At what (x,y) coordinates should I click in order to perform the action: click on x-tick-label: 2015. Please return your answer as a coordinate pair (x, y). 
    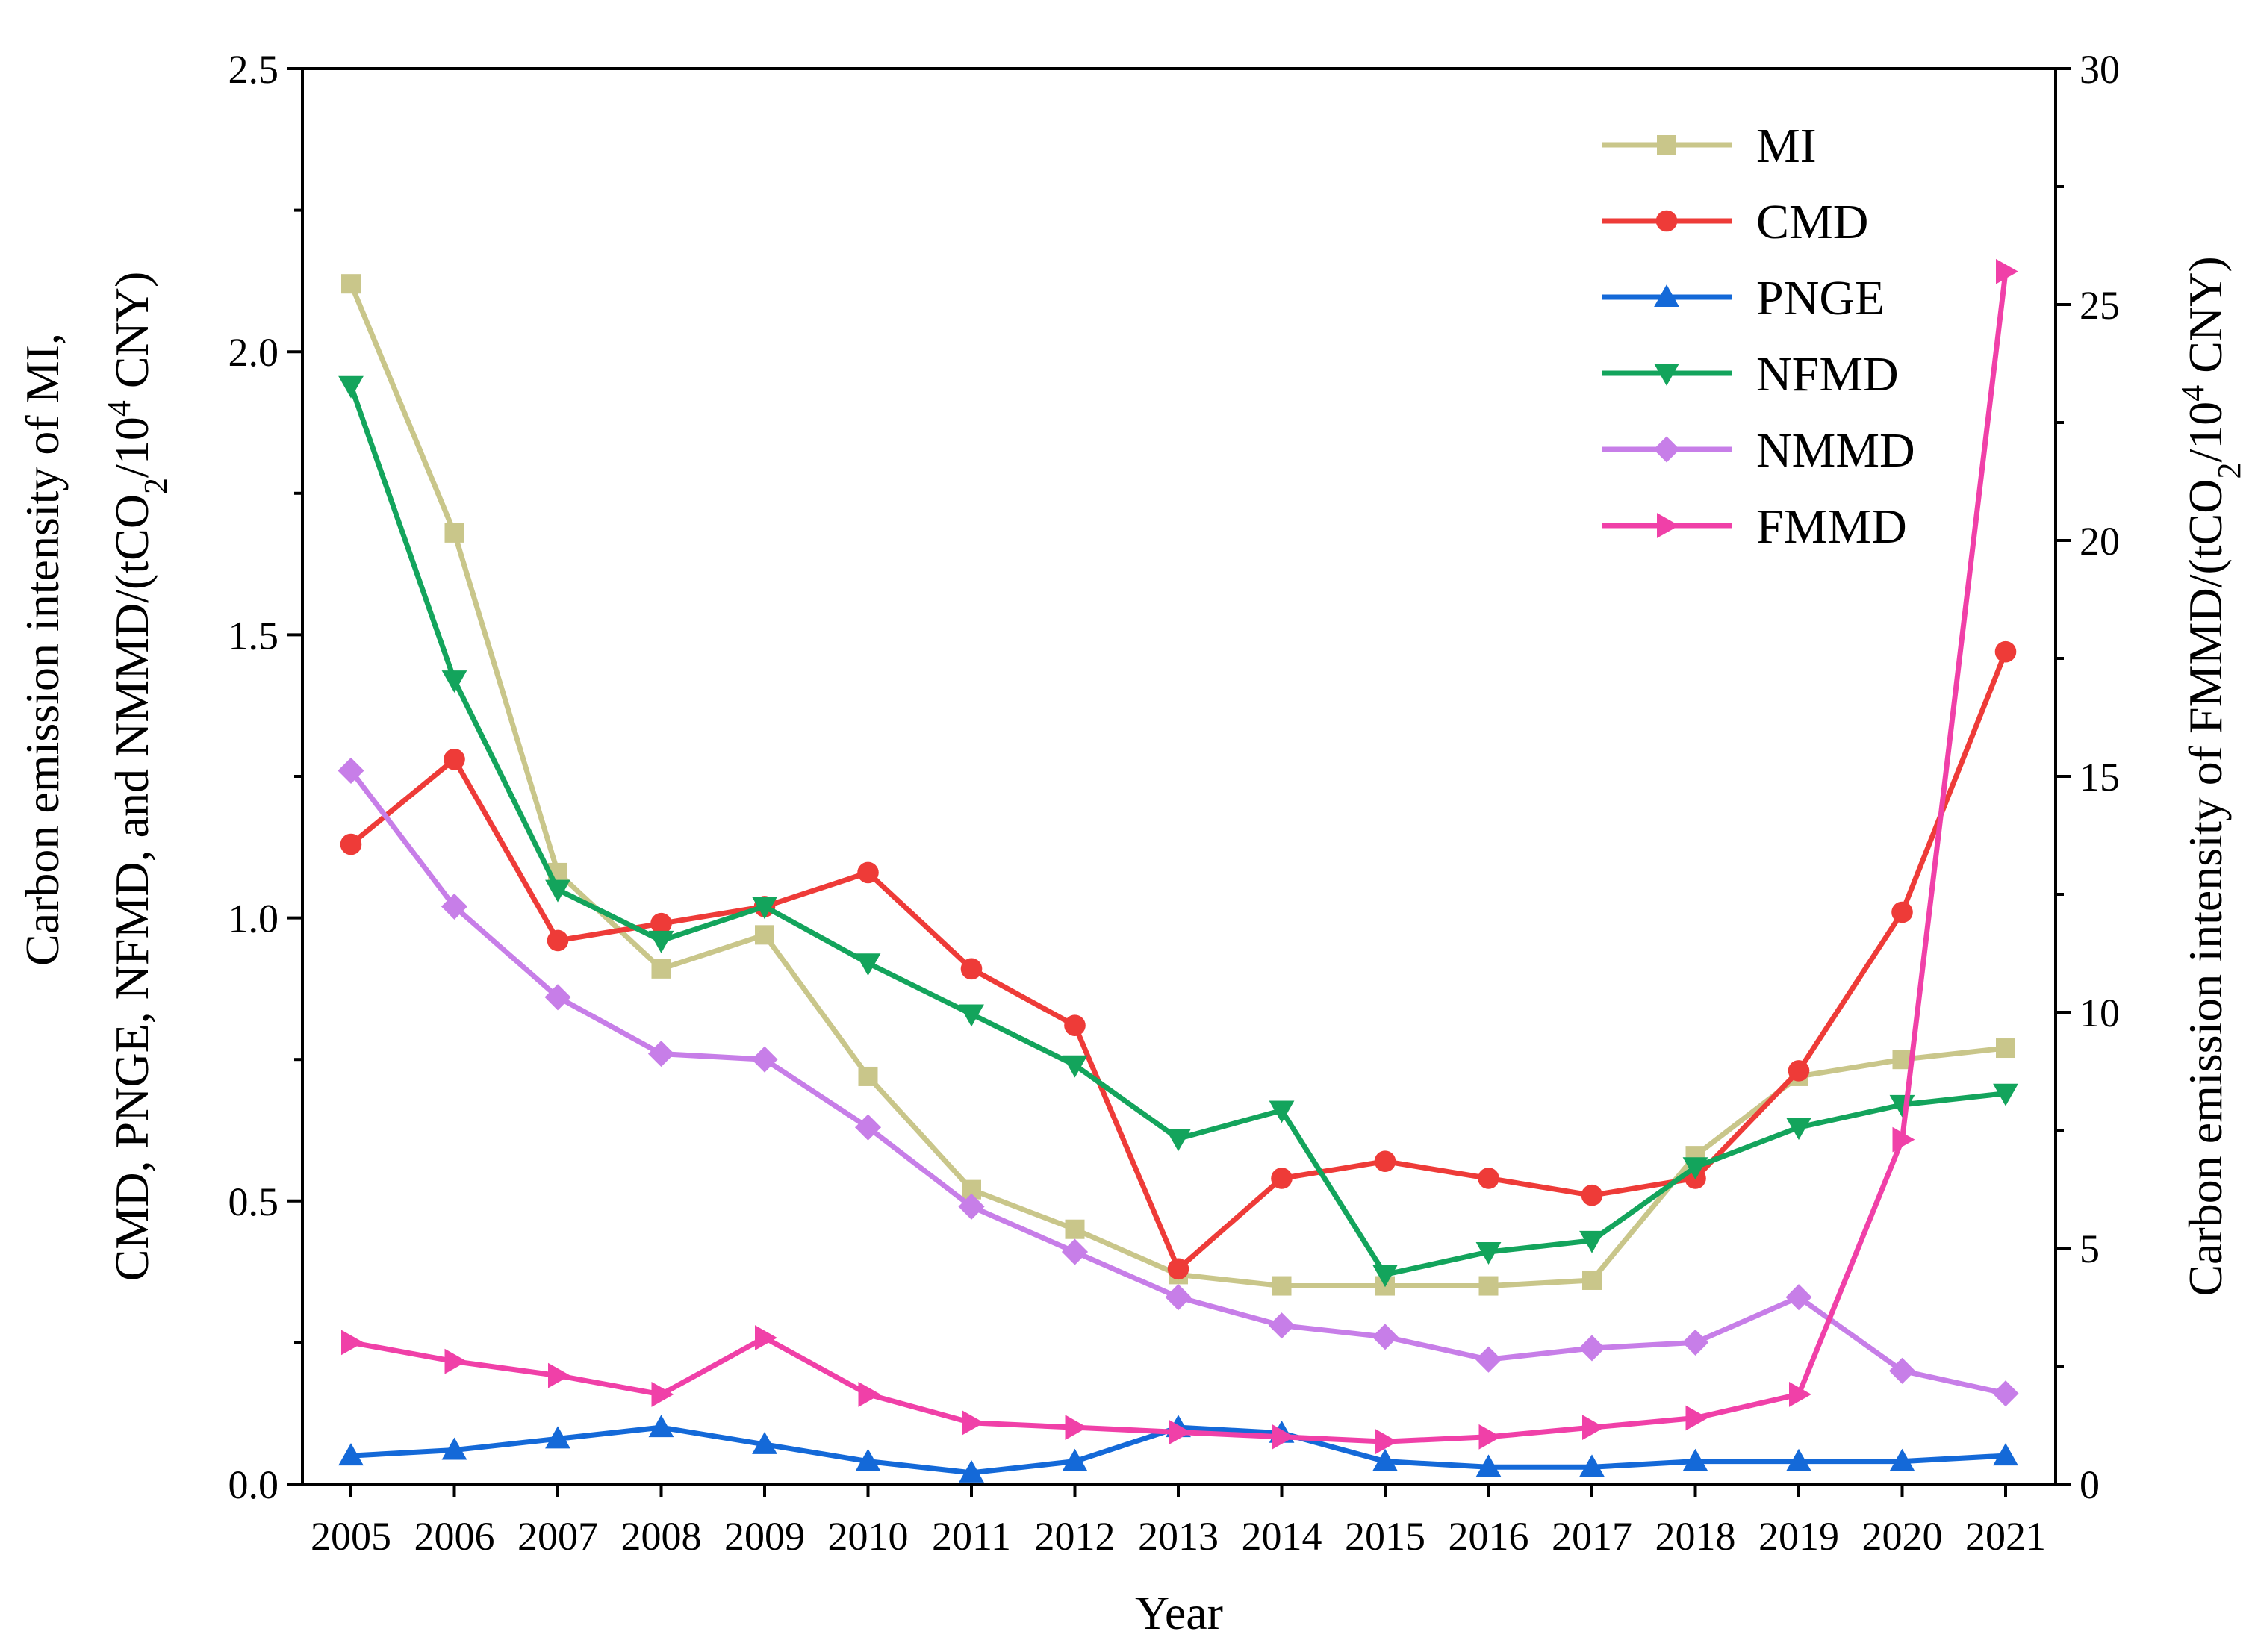
    Looking at the image, I should click on (1385, 1536).